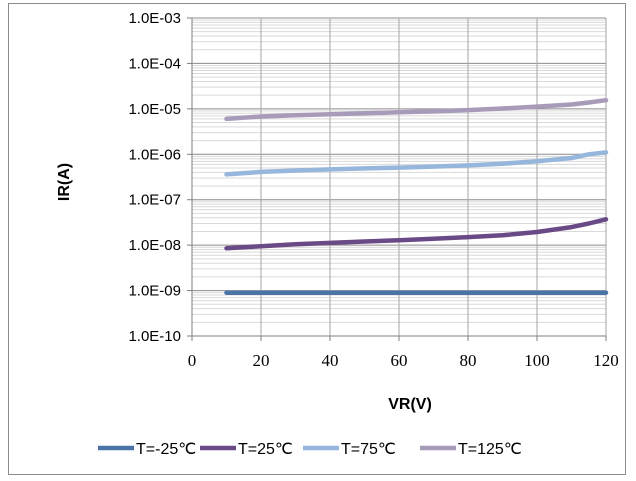  I want to click on legend-label-3: T=125℃, so click(490, 449).